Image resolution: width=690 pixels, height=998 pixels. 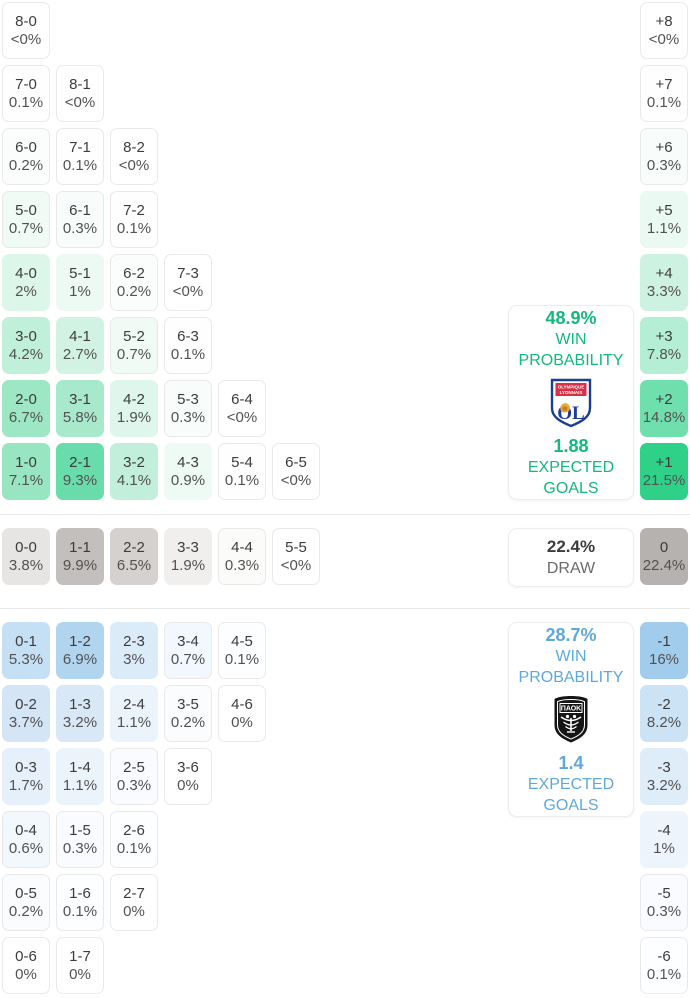 I want to click on score-label: 0-3, so click(x=26, y=767).